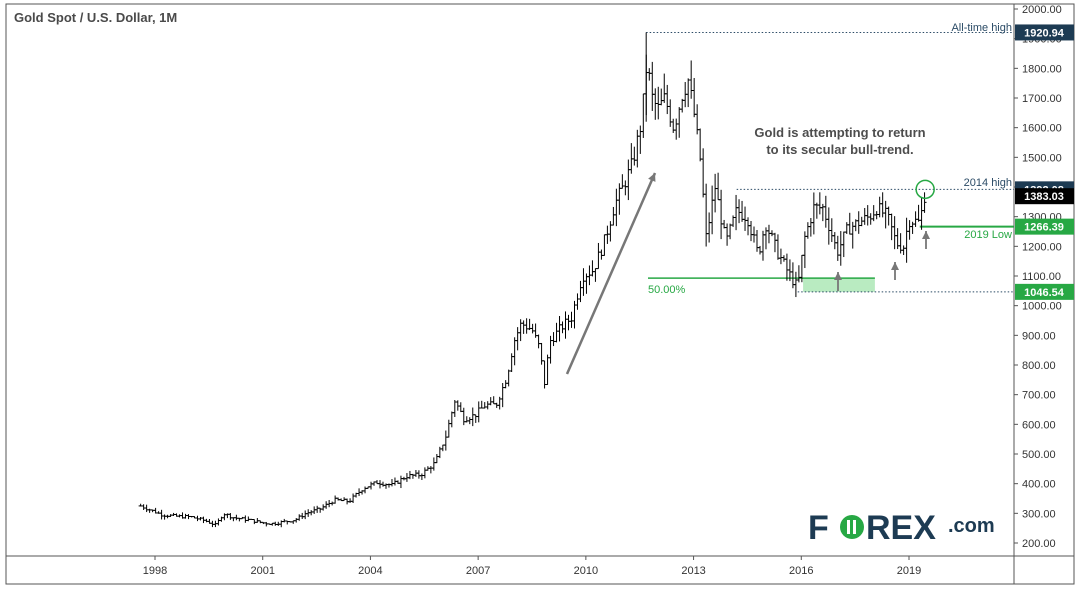 The width and height of the screenshot is (1080, 591). What do you see at coordinates (667, 290) in the screenshot?
I see `fib-50-label: 50.00%` at bounding box center [667, 290].